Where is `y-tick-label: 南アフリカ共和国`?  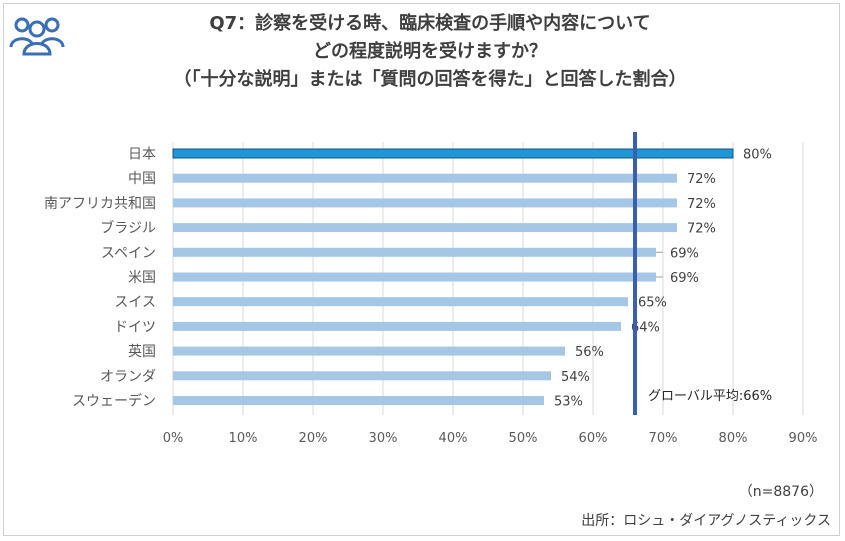
y-tick-label: 南アフリカ共和国 is located at coordinates (100, 204).